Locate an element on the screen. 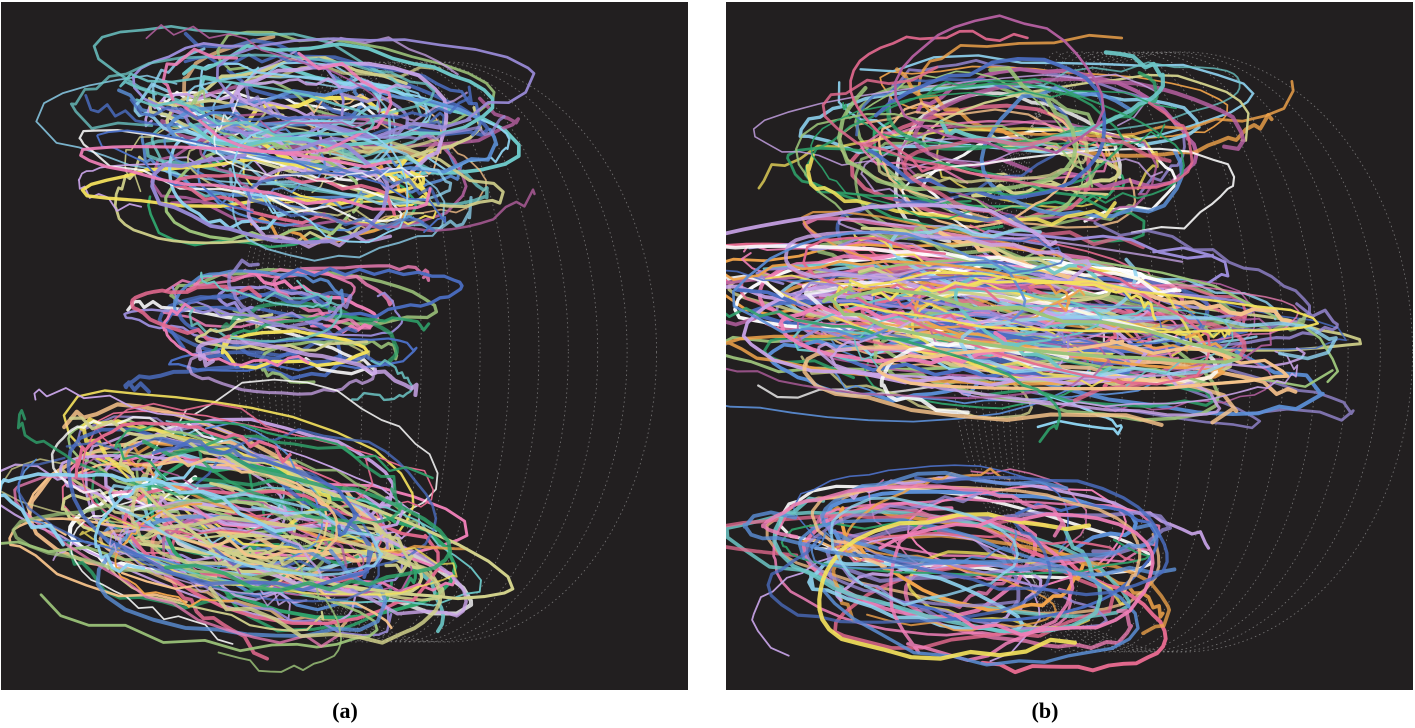  caption-a: (a) is located at coordinates (345, 710).